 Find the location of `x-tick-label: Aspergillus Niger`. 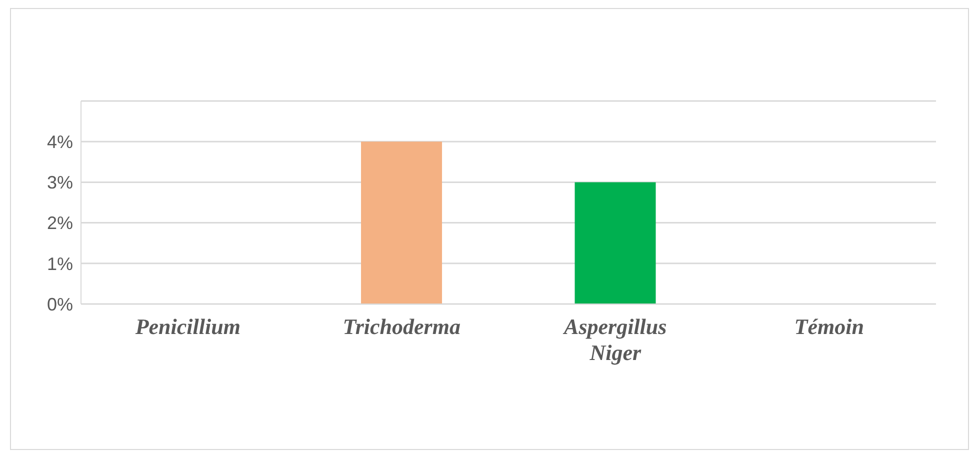

x-tick-label: Aspergillus Niger is located at coordinates (614, 339).